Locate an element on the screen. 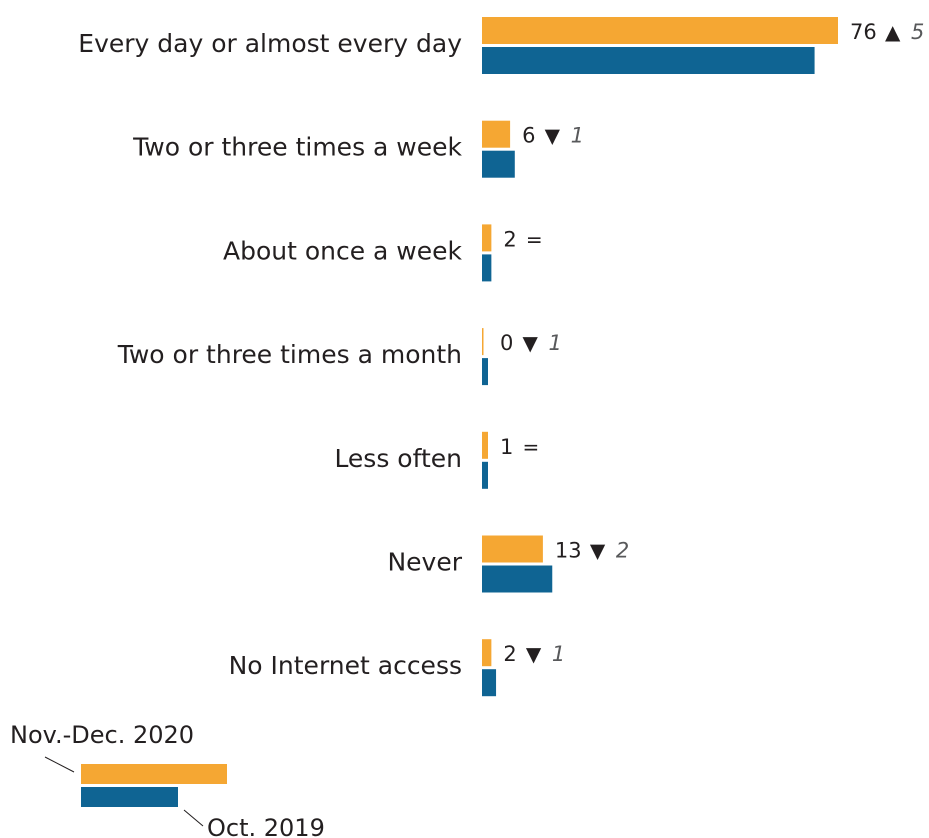 The width and height of the screenshot is (929, 838). category-label-two-or-three-times-a-week: Two or three times a week is located at coordinates (297, 147).